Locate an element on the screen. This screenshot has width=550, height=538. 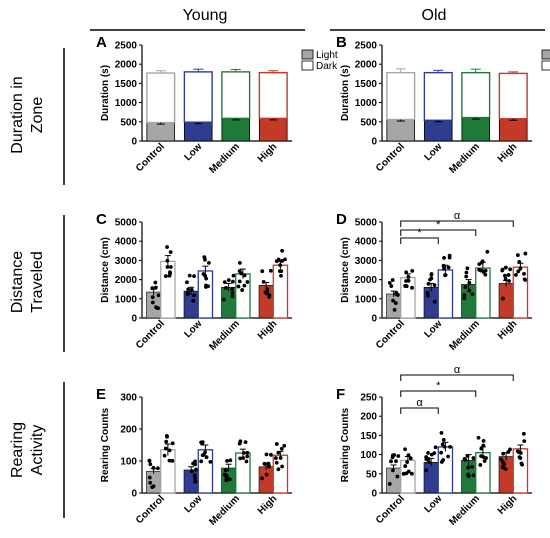
y-tick-label: 1500 is located at coordinates (366, 84).